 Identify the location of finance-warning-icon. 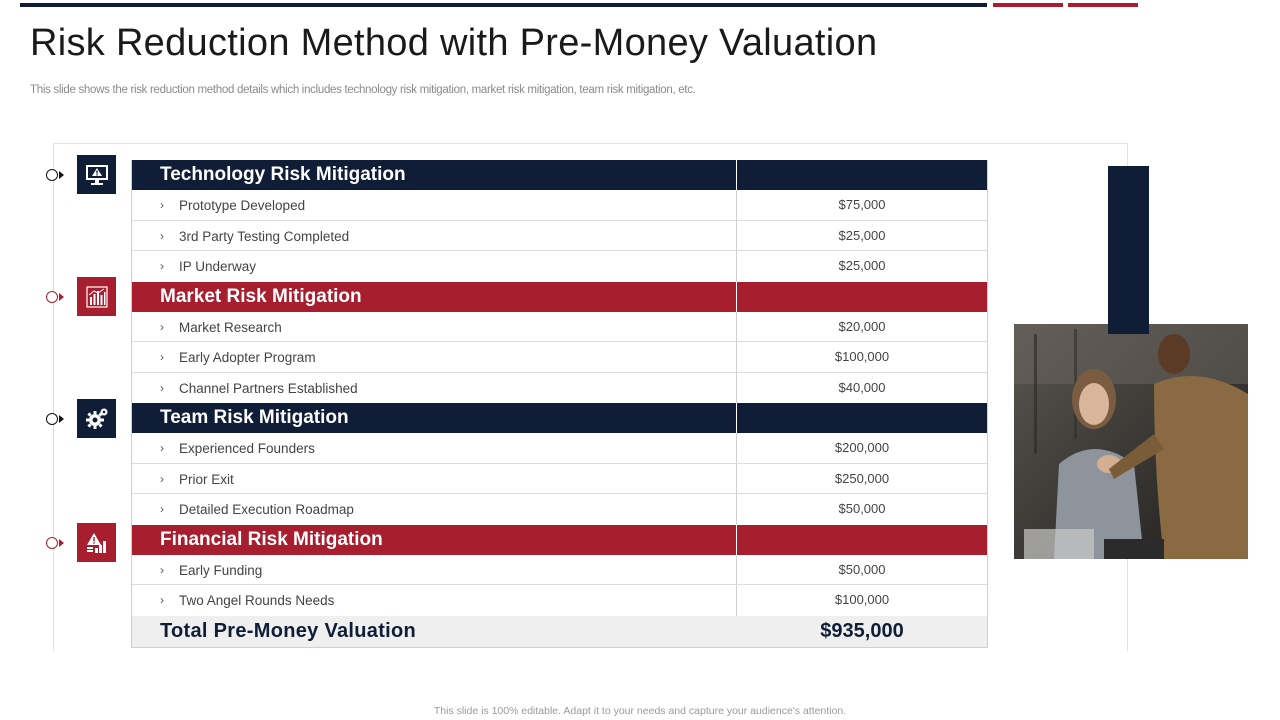
(96, 542).